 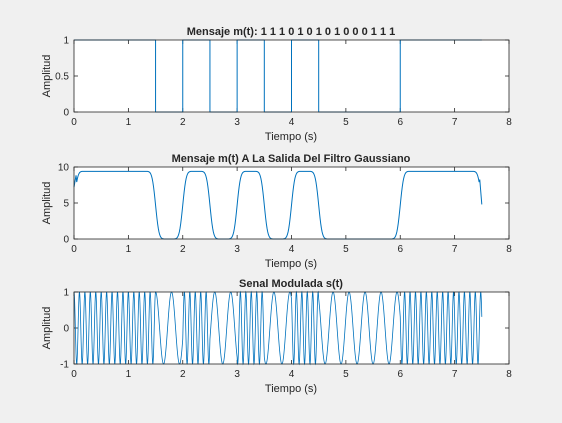 I want to click on subplot-1-axes-box, so click(x=291, y=76).